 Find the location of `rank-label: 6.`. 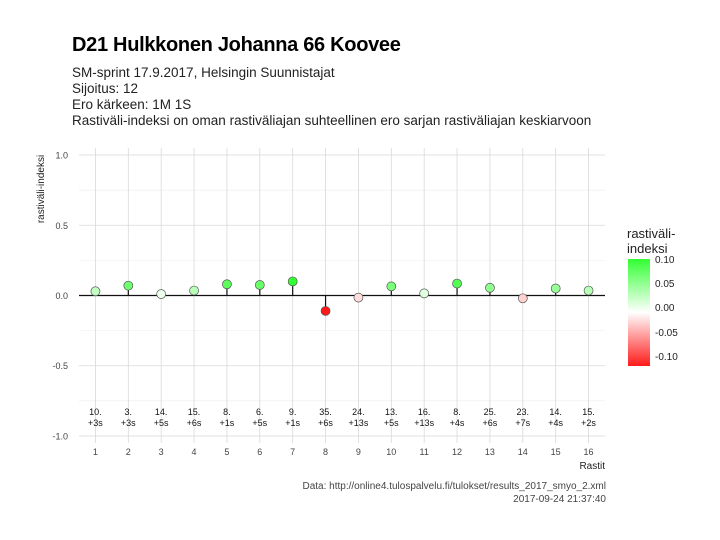

rank-label: 6. is located at coordinates (260, 412).